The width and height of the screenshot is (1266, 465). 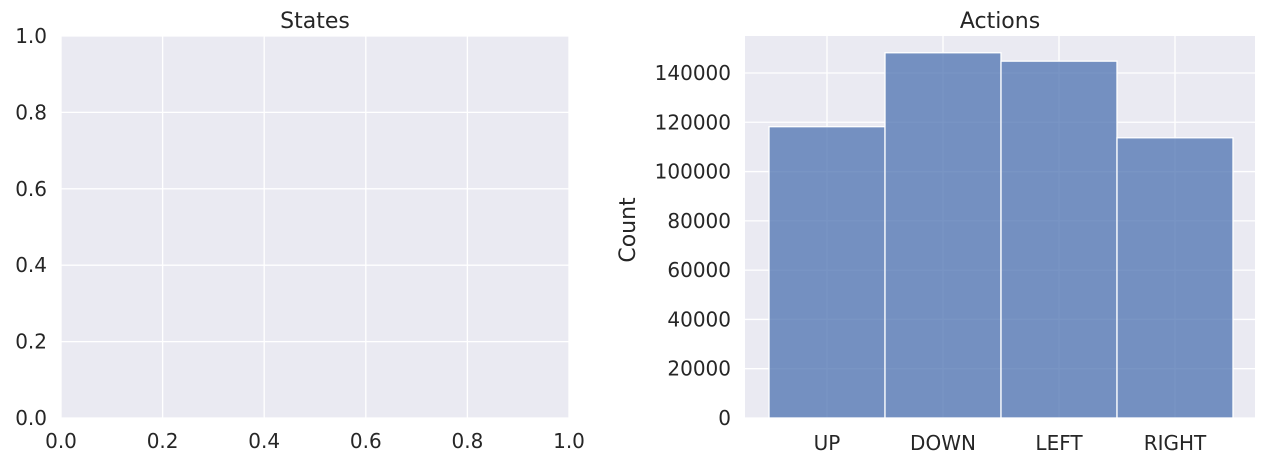 What do you see at coordinates (693, 122) in the screenshot?
I see `actions-y-tick-label: 120000` at bounding box center [693, 122].